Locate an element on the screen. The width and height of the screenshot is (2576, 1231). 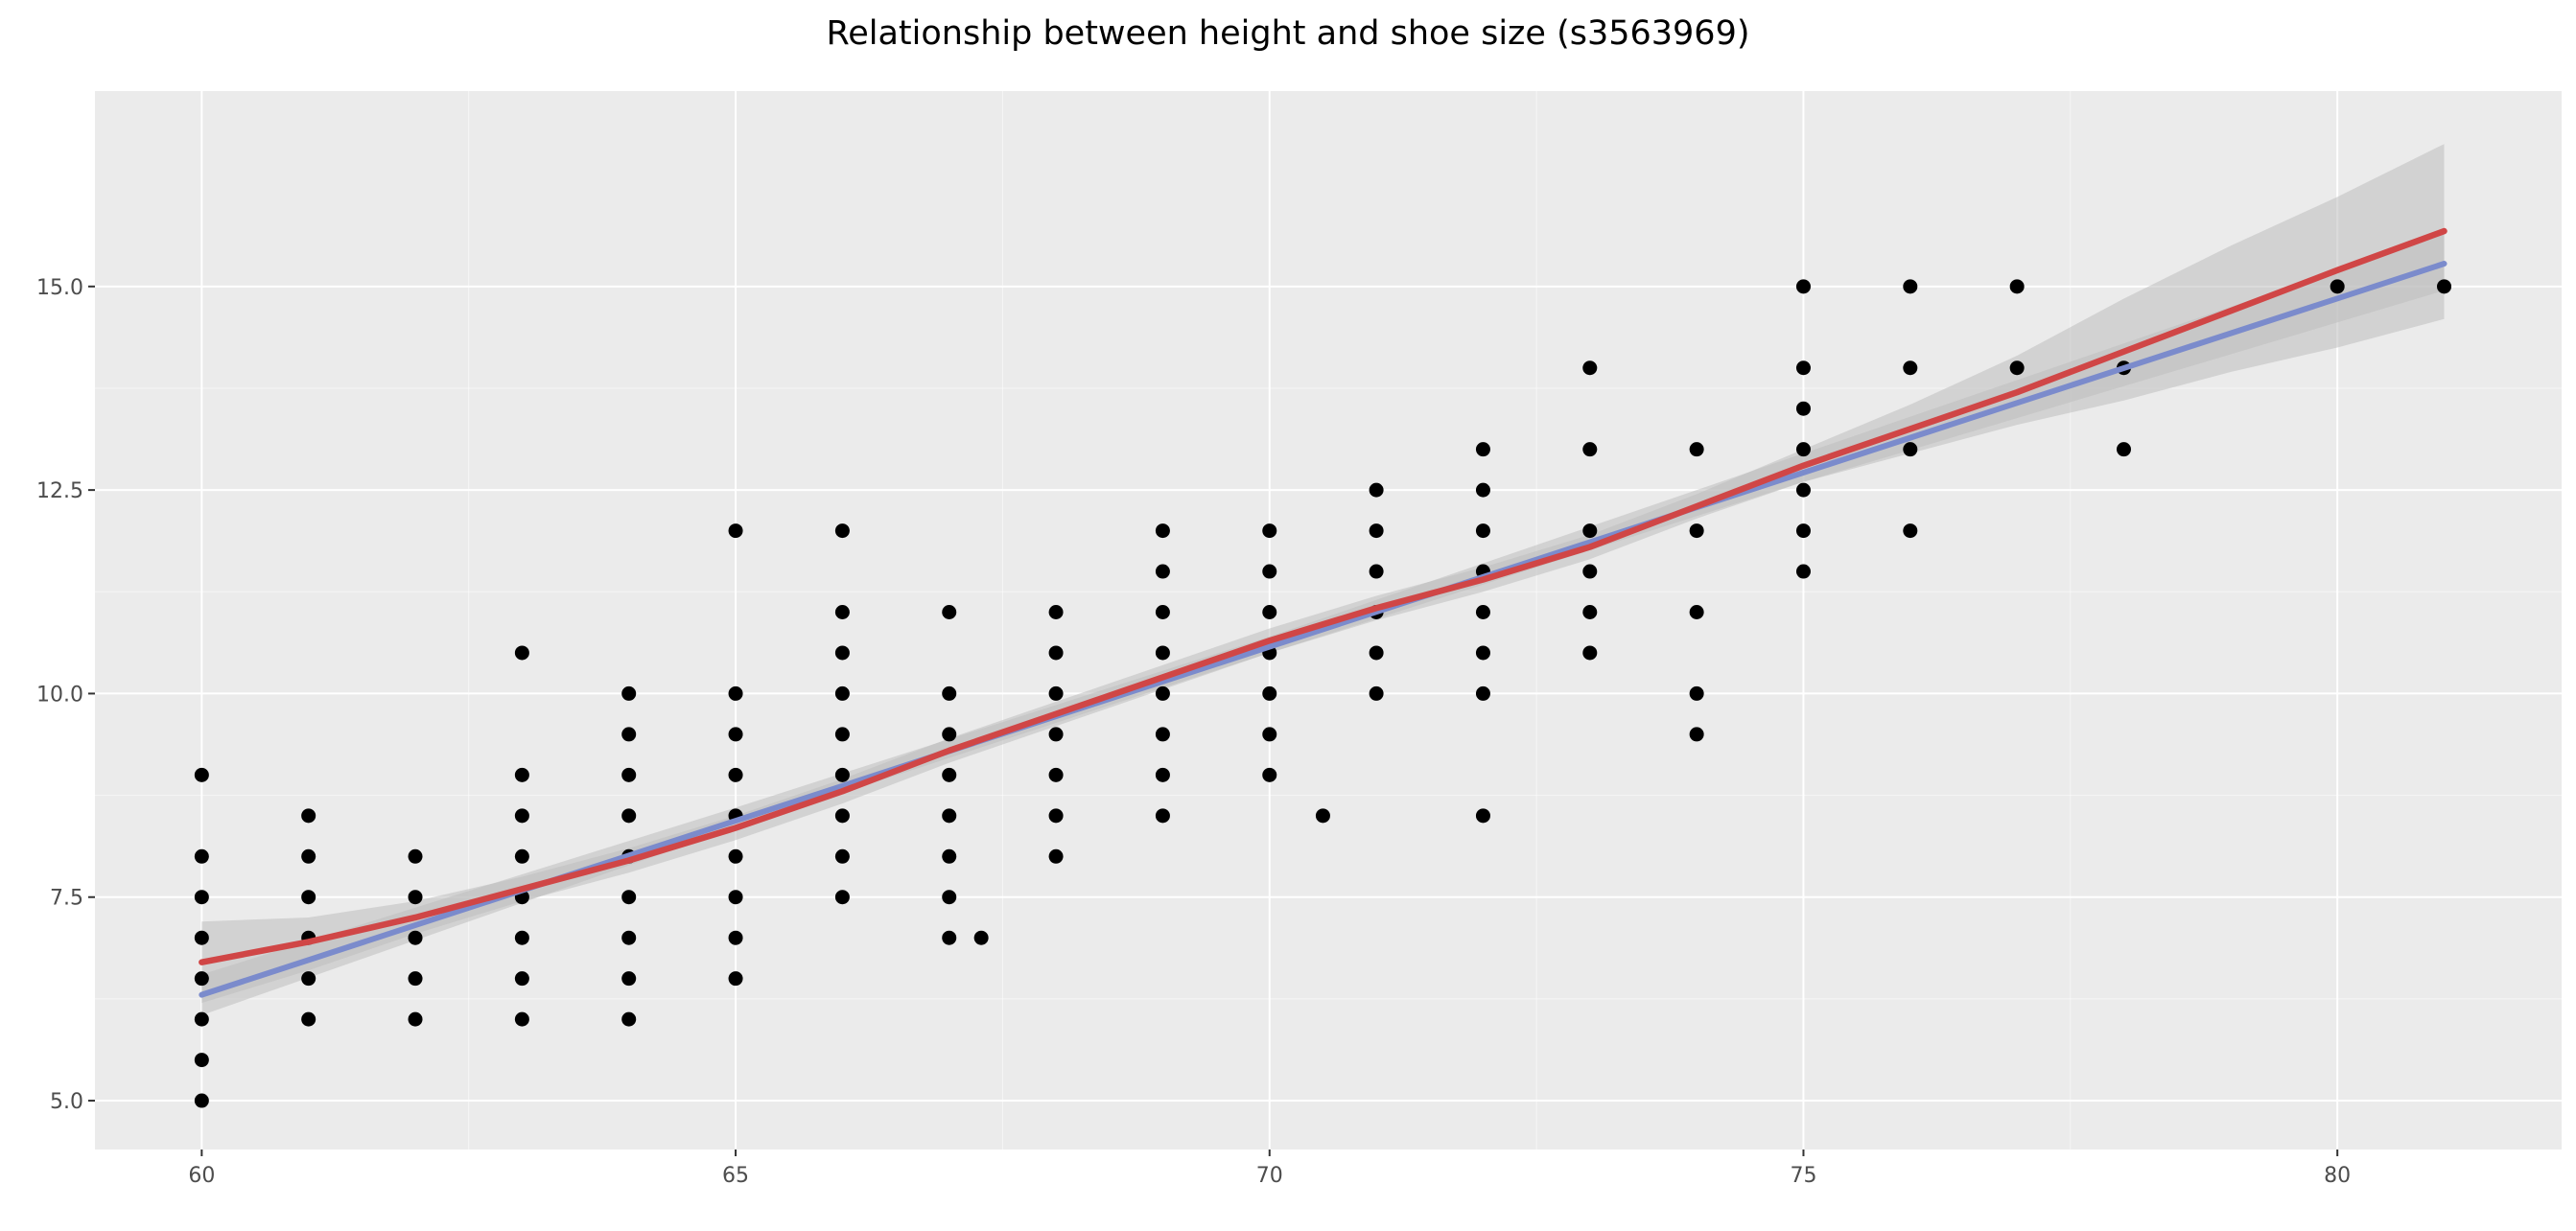
y-tick-label: 7.5 is located at coordinates (66, 899).